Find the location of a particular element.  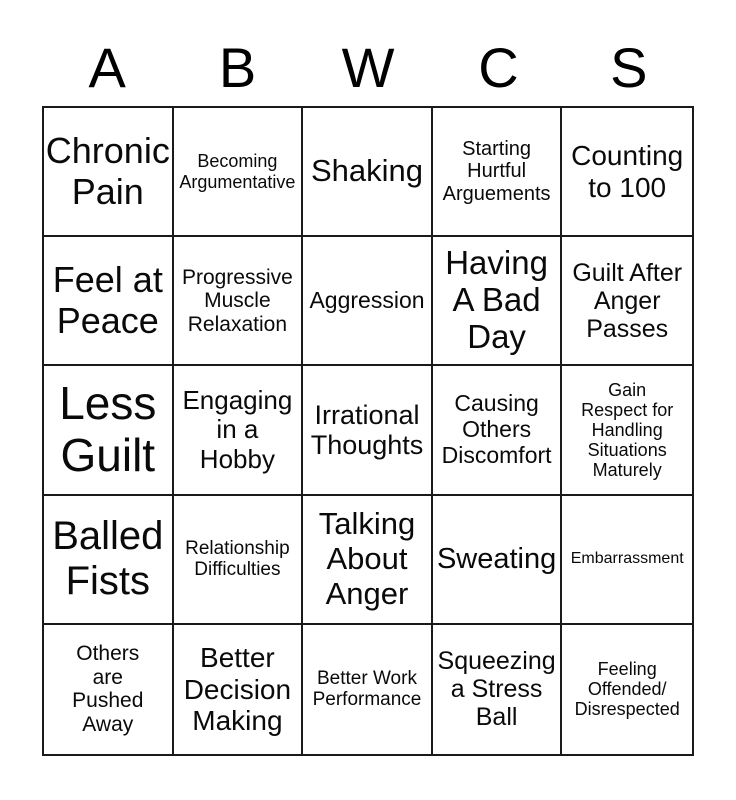

header-letter-w: W is located at coordinates (368, 67).